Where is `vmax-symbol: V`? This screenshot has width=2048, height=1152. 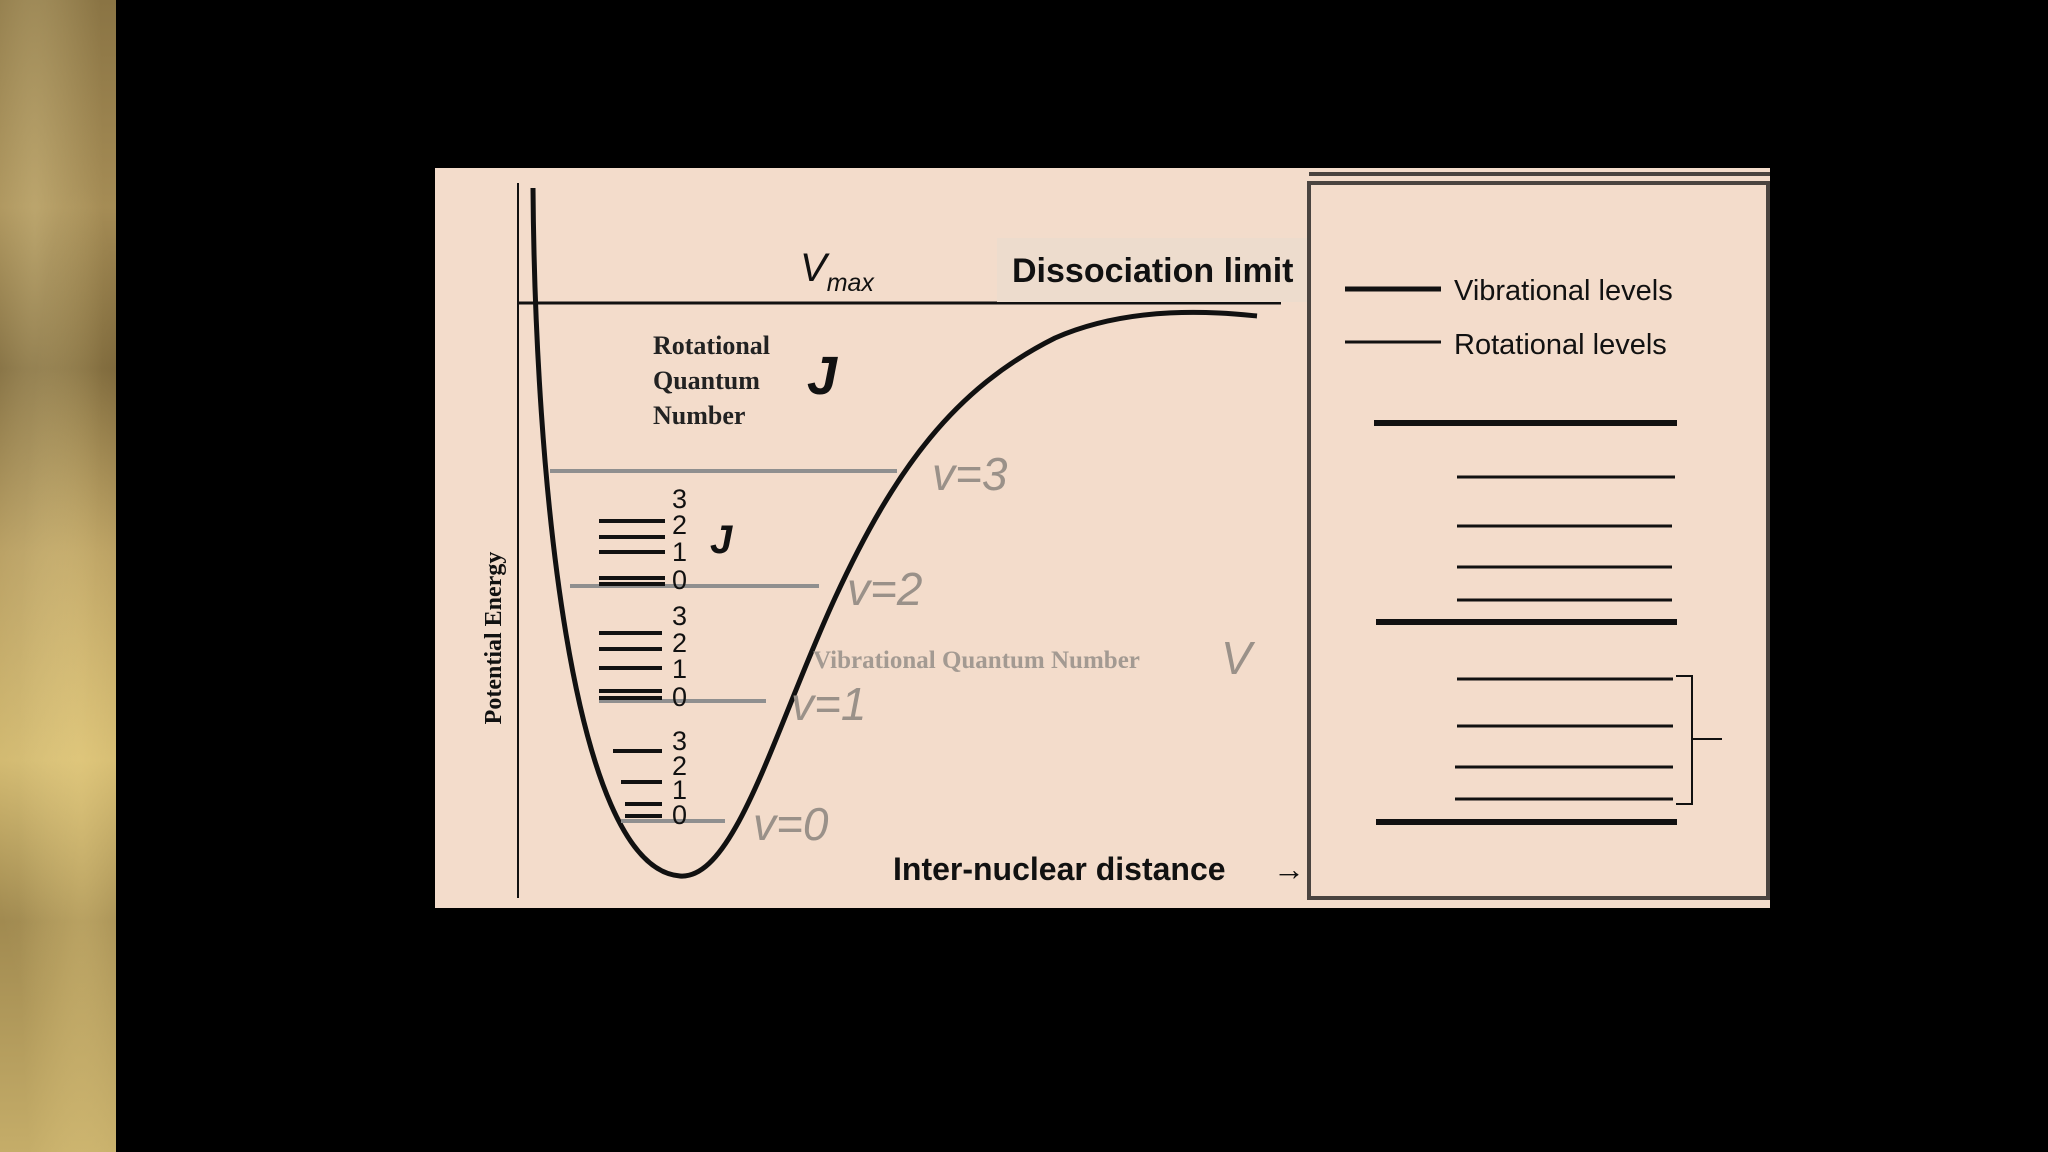
vmax-symbol: V is located at coordinates (815, 268).